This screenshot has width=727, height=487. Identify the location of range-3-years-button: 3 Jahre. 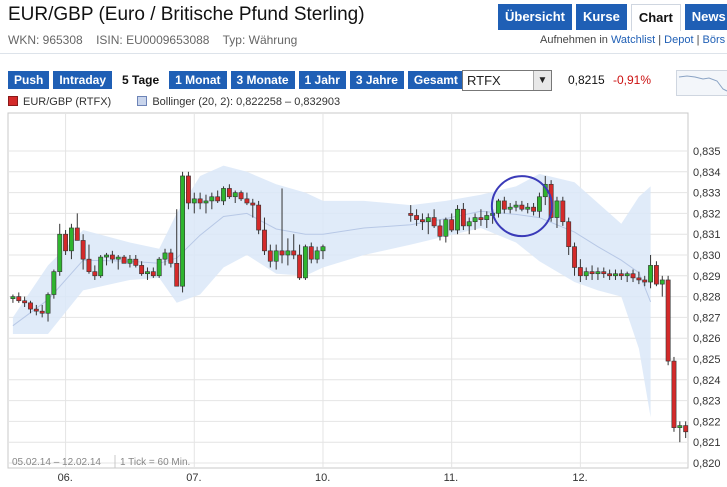
(376, 80).